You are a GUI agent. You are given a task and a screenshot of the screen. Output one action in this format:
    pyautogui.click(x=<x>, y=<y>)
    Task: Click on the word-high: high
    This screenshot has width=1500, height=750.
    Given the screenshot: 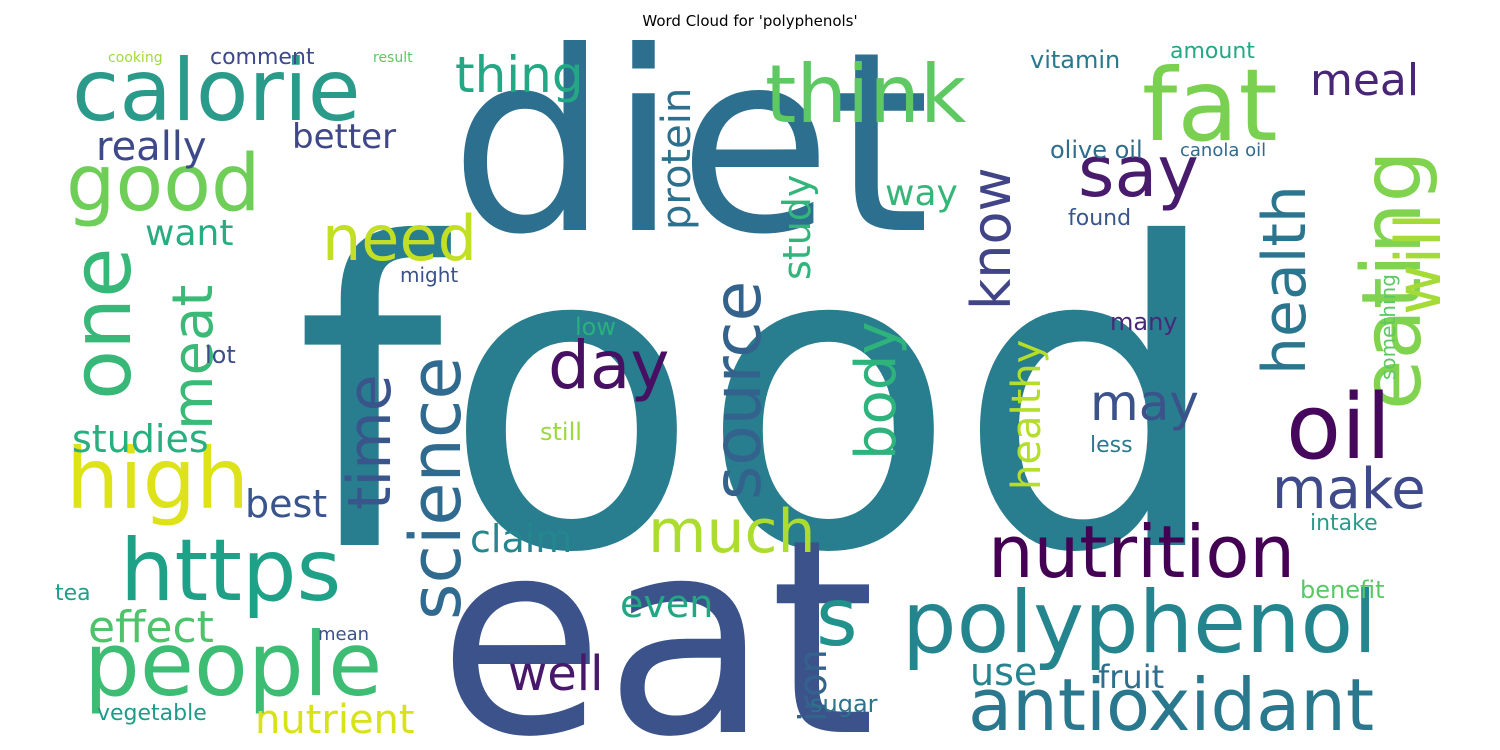 What is the action you would take?
    pyautogui.click(x=157, y=479)
    